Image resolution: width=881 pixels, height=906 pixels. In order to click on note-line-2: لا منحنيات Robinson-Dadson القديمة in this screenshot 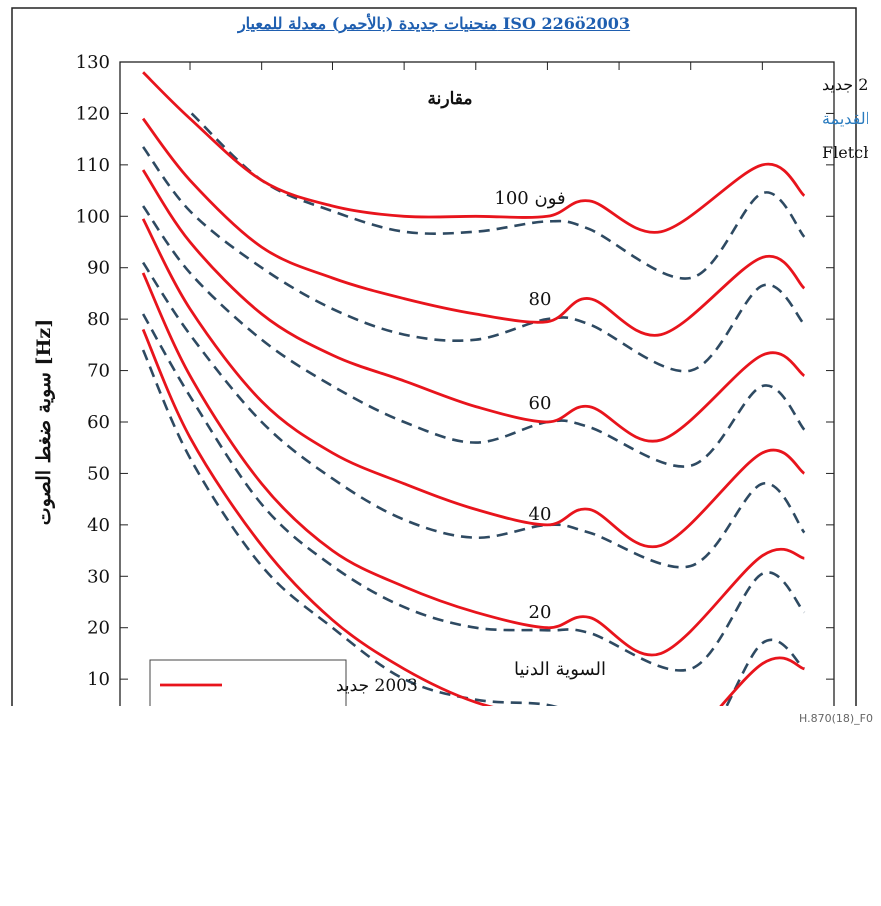, I will do `click(845, 118)`.